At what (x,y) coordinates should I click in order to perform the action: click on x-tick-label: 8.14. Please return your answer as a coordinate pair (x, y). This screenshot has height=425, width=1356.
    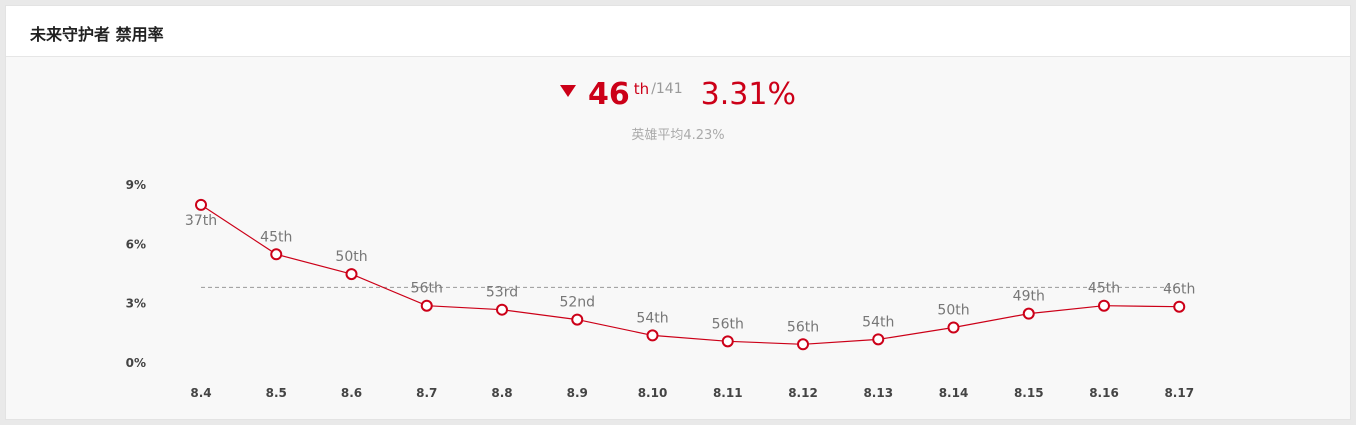
    Looking at the image, I should click on (954, 393).